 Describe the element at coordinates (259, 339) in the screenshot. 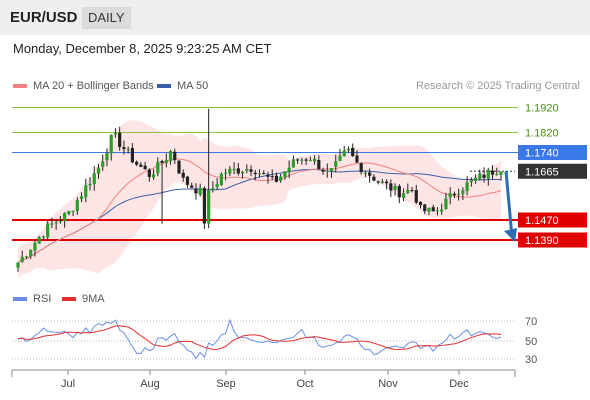

I see `rsi-line` at that location.